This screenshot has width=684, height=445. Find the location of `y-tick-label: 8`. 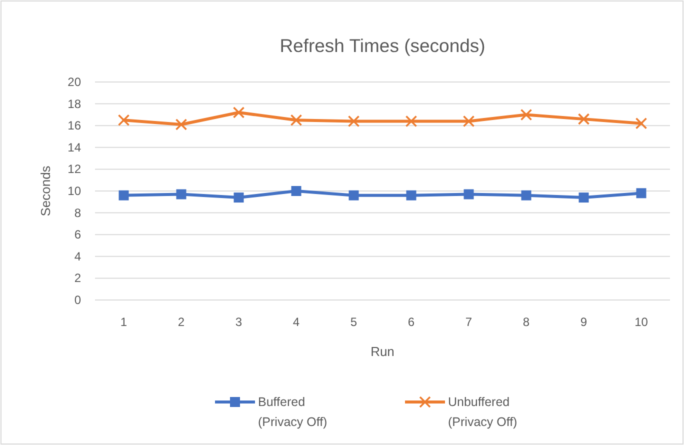

y-tick-label: 8 is located at coordinates (78, 213).